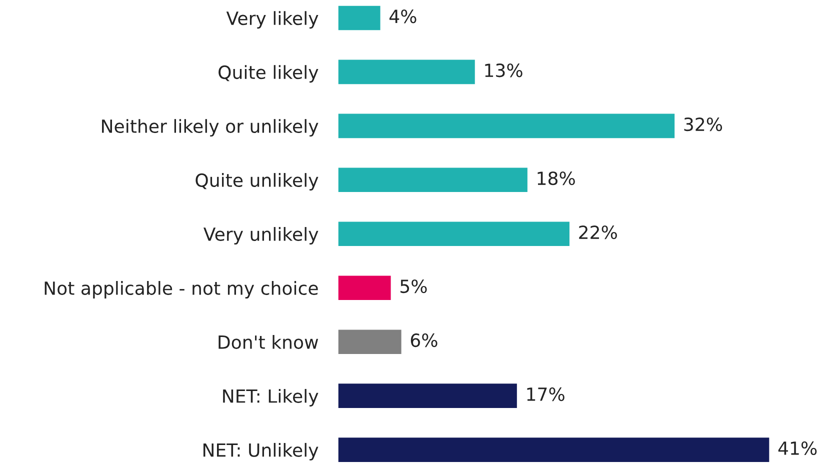  What do you see at coordinates (181, 289) in the screenshot?
I see `y-tick-label: Not applicable - not my choice` at bounding box center [181, 289].